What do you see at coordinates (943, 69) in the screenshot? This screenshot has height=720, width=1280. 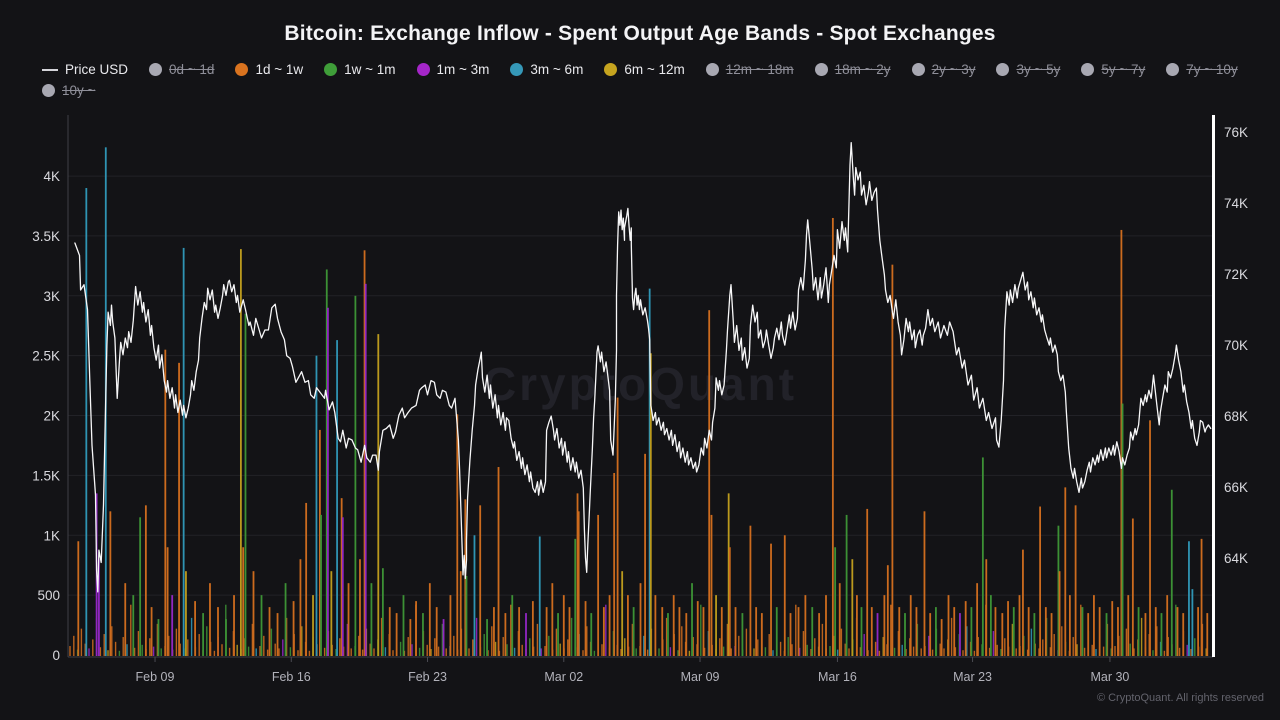 I see `legend-item-2y-3y: 2y ~ 3y` at bounding box center [943, 69].